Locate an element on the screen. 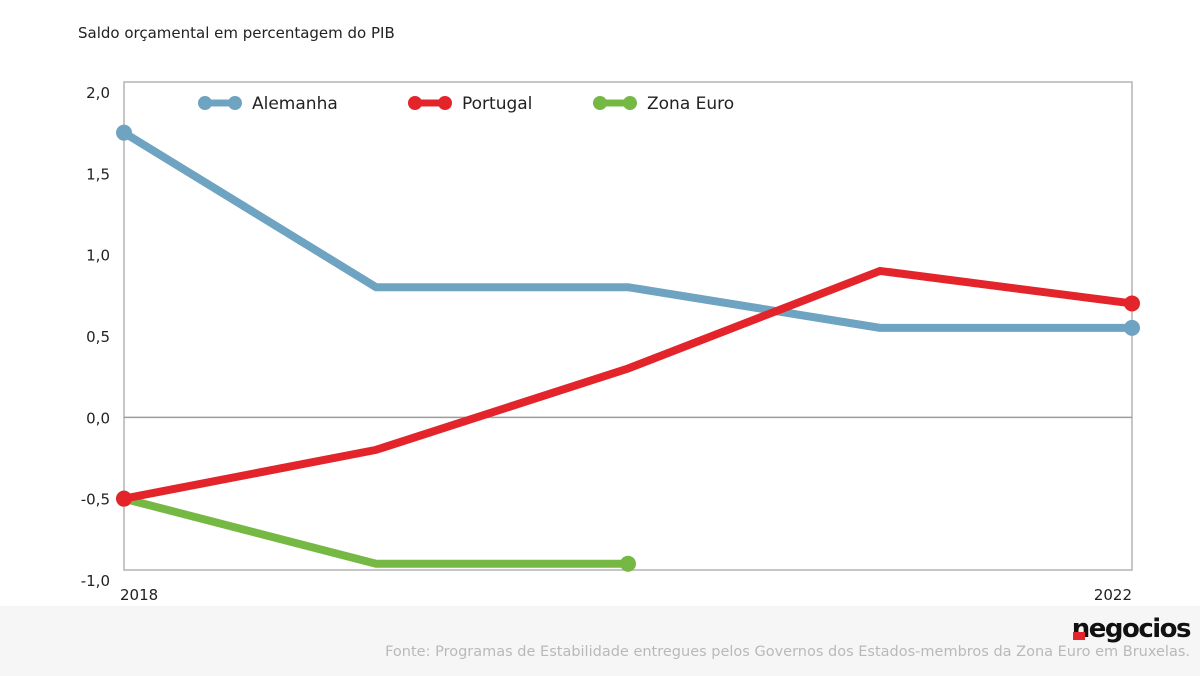 This screenshot has width=1200, height=676. y-tick-label: -0,5 is located at coordinates (95, 500).